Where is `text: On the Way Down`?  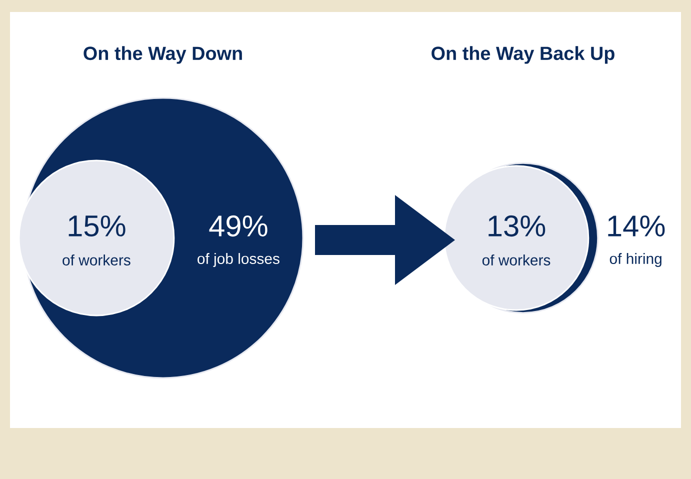
text: On the Way Down is located at coordinates (163, 55).